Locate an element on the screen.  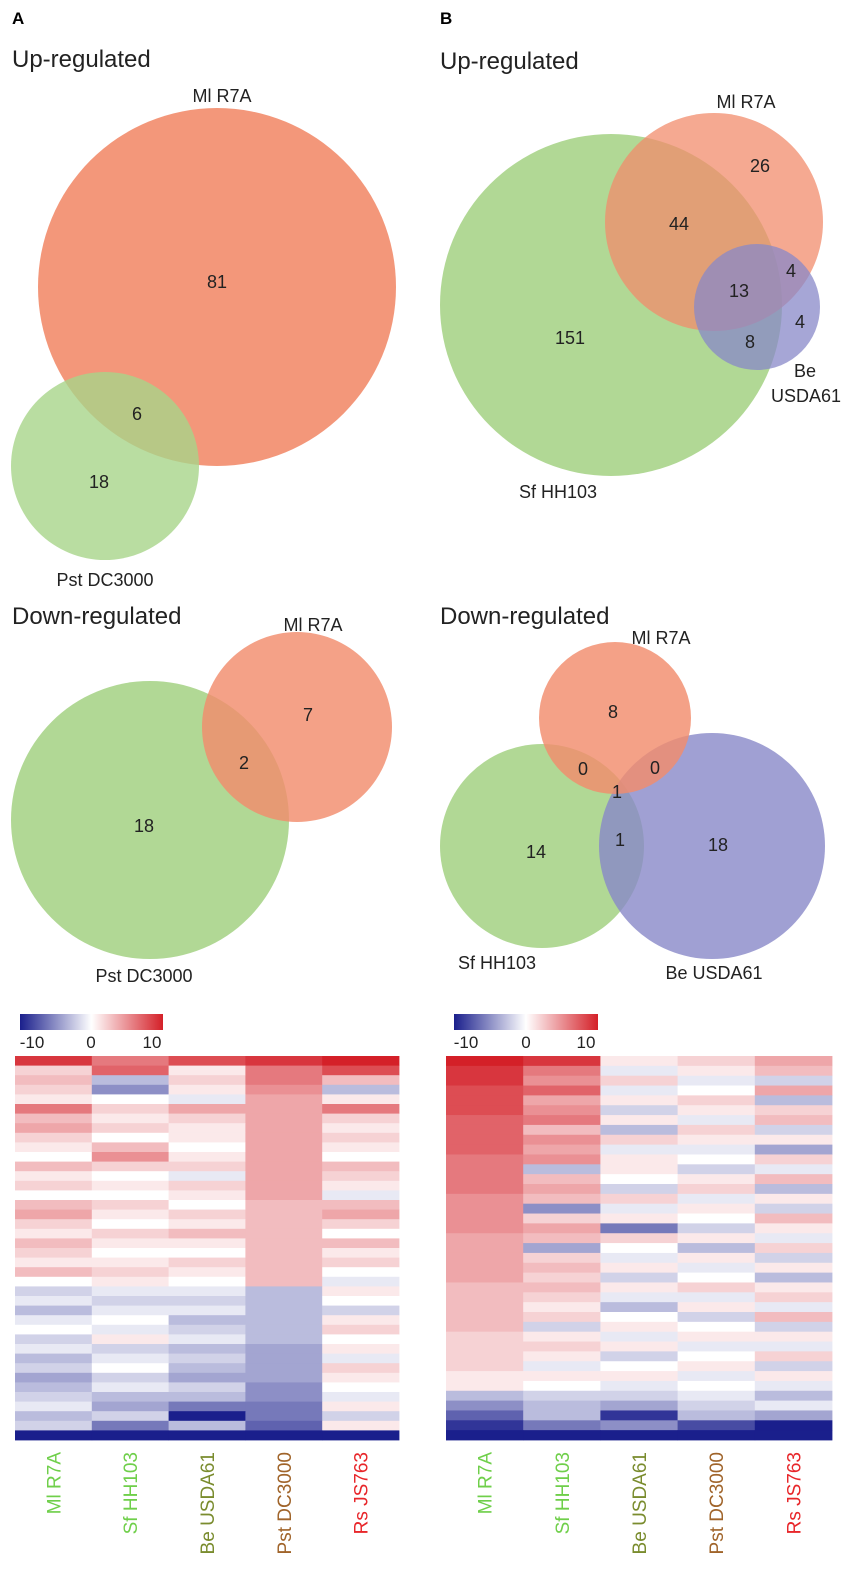
venn-a-up-count-pst-only: 18 is located at coordinates (99, 482).